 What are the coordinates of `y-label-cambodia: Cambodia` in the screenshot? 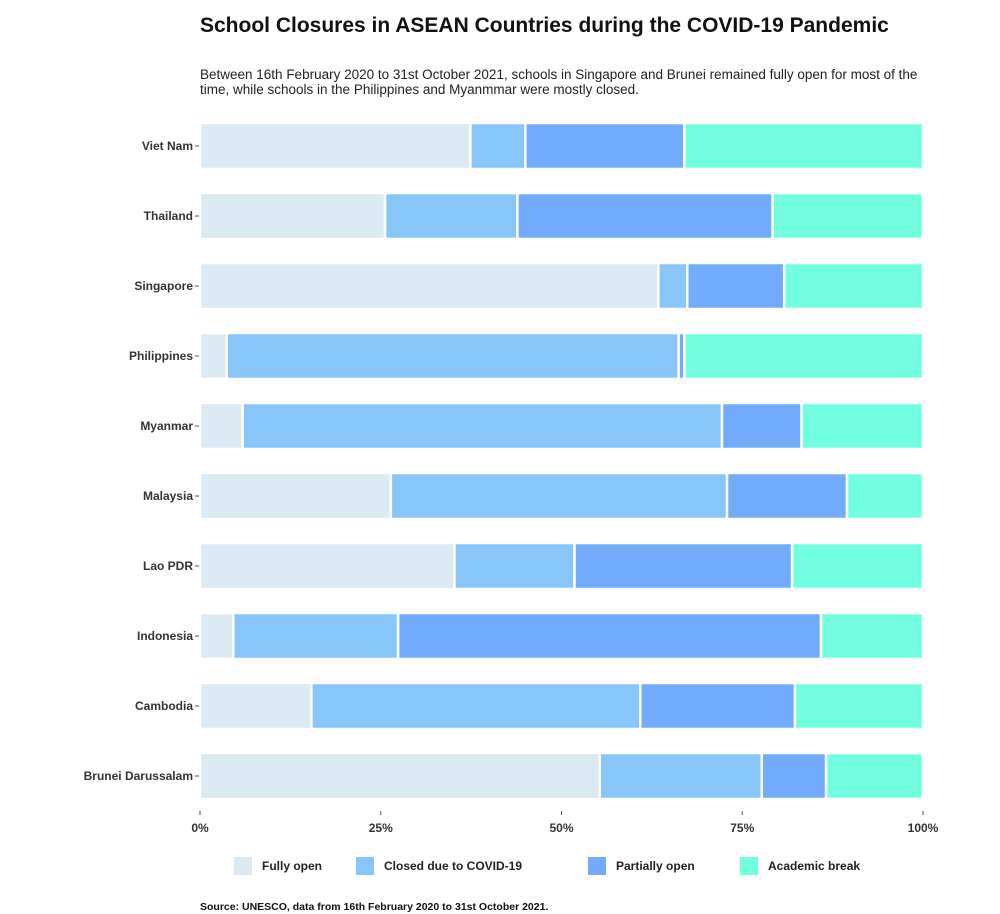 It's located at (164, 706).